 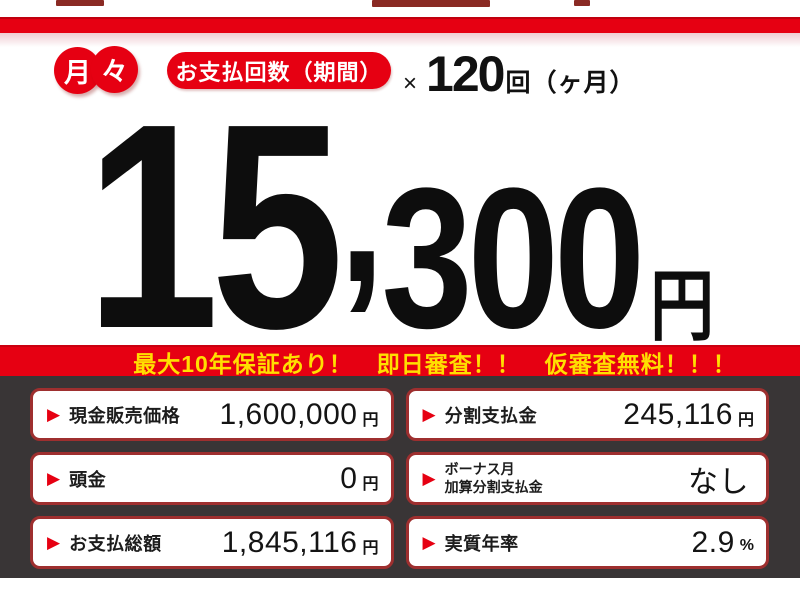 I want to click on guarantee-banner: 最大10年保証あり！ 即日審査！！ 仮審査無料！！！, so click(x=400, y=361).